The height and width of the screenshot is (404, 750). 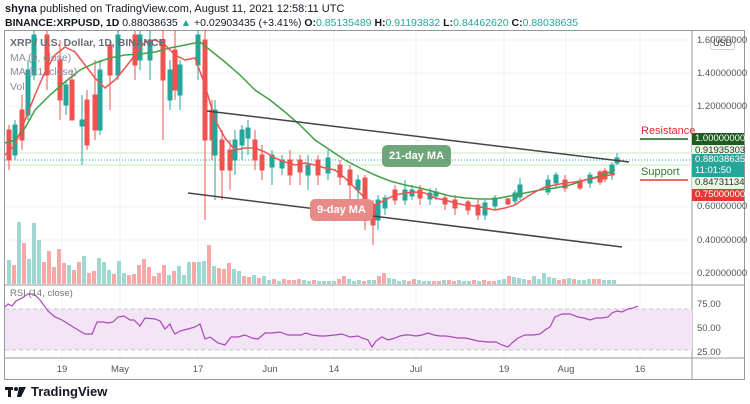 I want to click on low-value: 0.84462620, so click(x=481, y=23).